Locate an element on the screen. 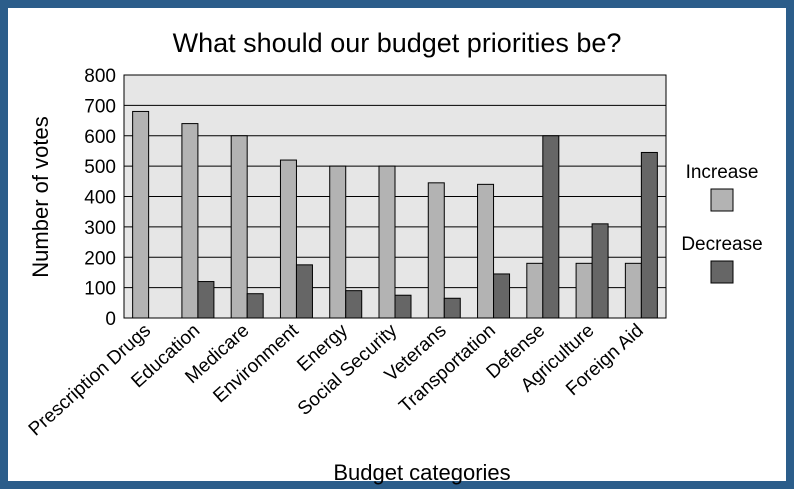 This screenshot has height=489, width=794. y-tick-label: 100 is located at coordinates (100, 289).